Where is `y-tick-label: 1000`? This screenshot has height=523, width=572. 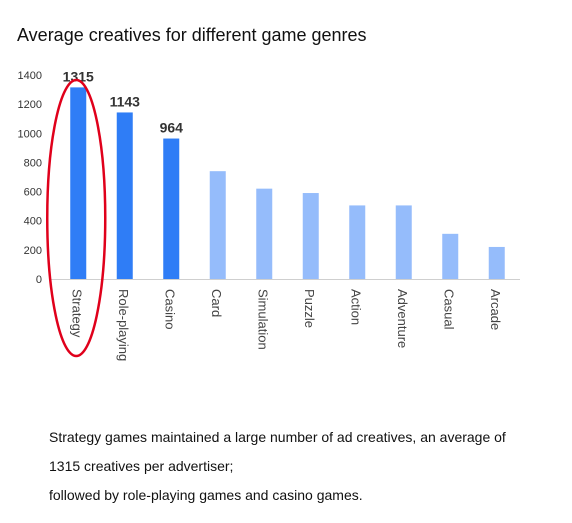 y-tick-label: 1000 is located at coordinates (30, 134).